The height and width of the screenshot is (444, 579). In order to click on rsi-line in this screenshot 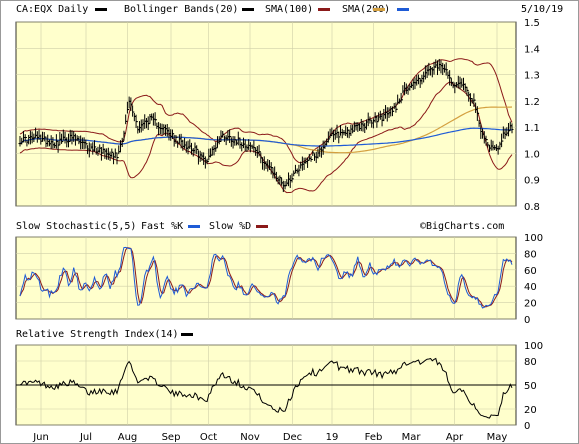, I will do `click(266, 388)`.